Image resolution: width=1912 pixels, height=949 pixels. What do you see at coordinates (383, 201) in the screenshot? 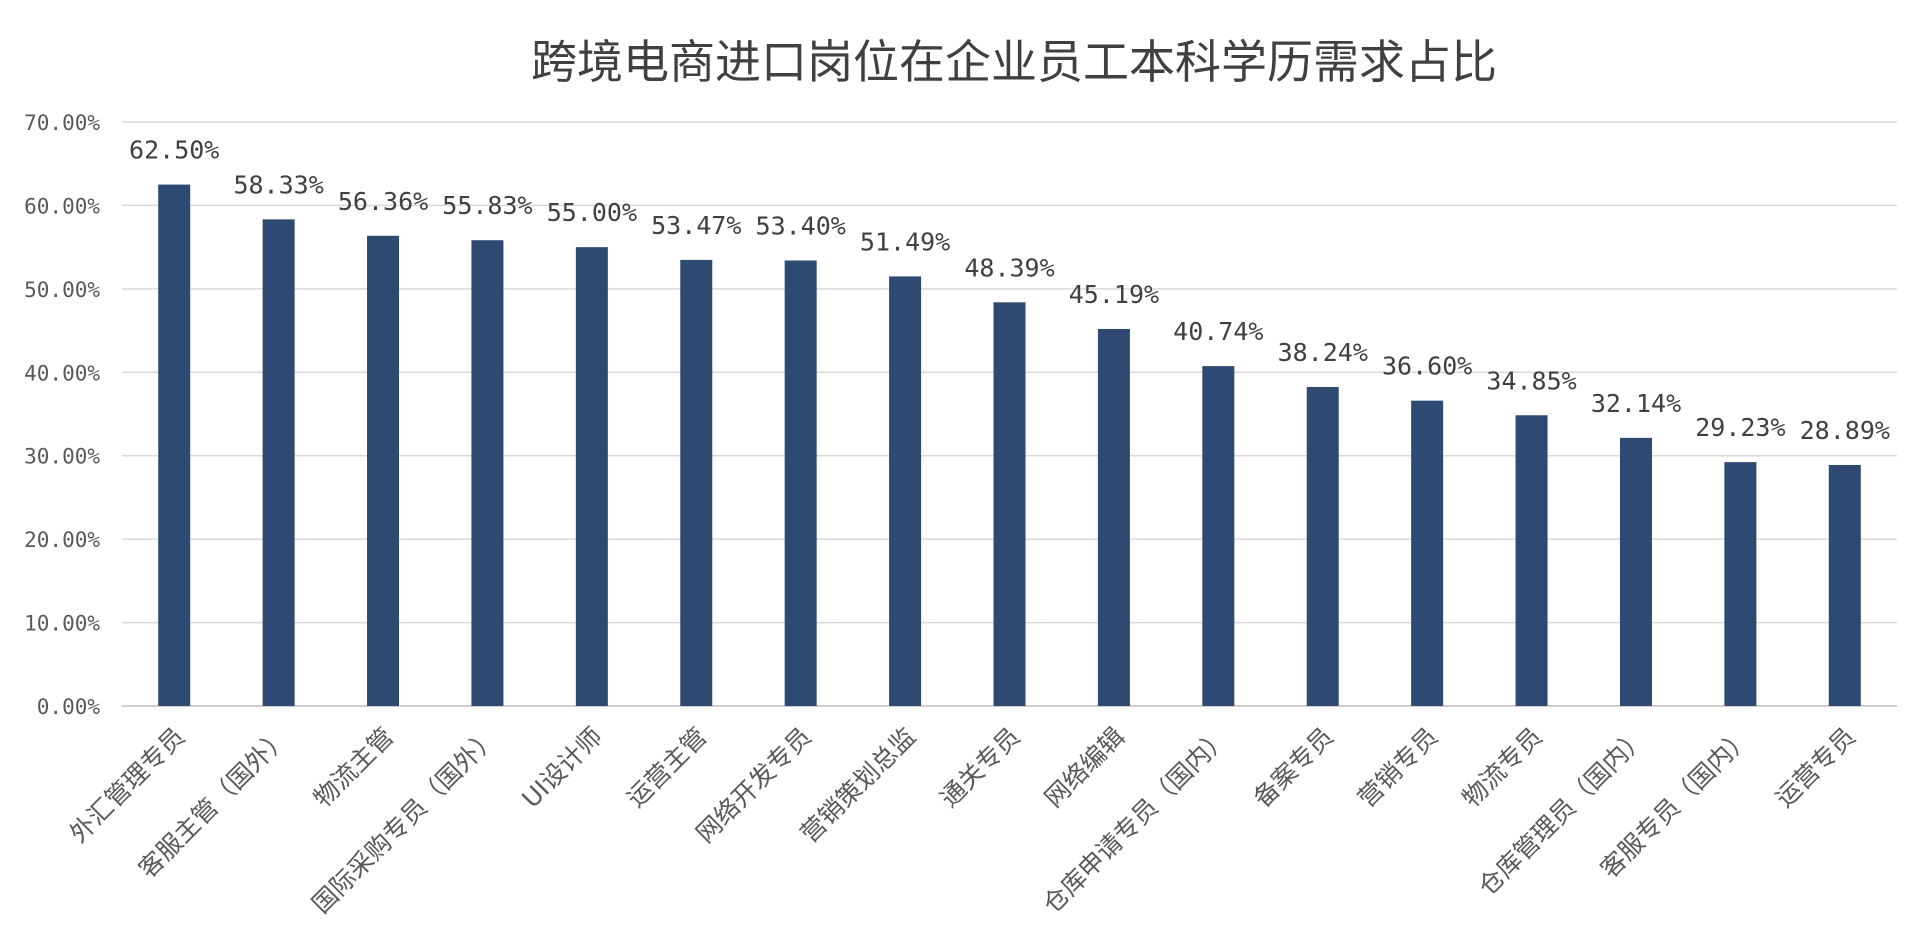
I see `data-label: 56.36%` at bounding box center [383, 201].